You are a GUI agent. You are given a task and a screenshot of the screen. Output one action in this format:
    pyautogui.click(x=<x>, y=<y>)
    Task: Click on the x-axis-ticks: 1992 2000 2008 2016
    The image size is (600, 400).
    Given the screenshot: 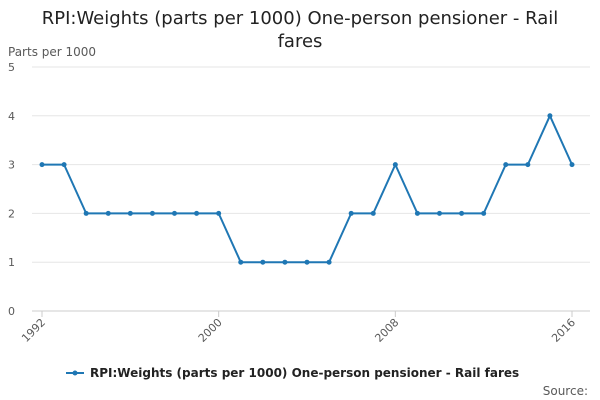 What is the action you would take?
    pyautogui.click(x=298, y=328)
    